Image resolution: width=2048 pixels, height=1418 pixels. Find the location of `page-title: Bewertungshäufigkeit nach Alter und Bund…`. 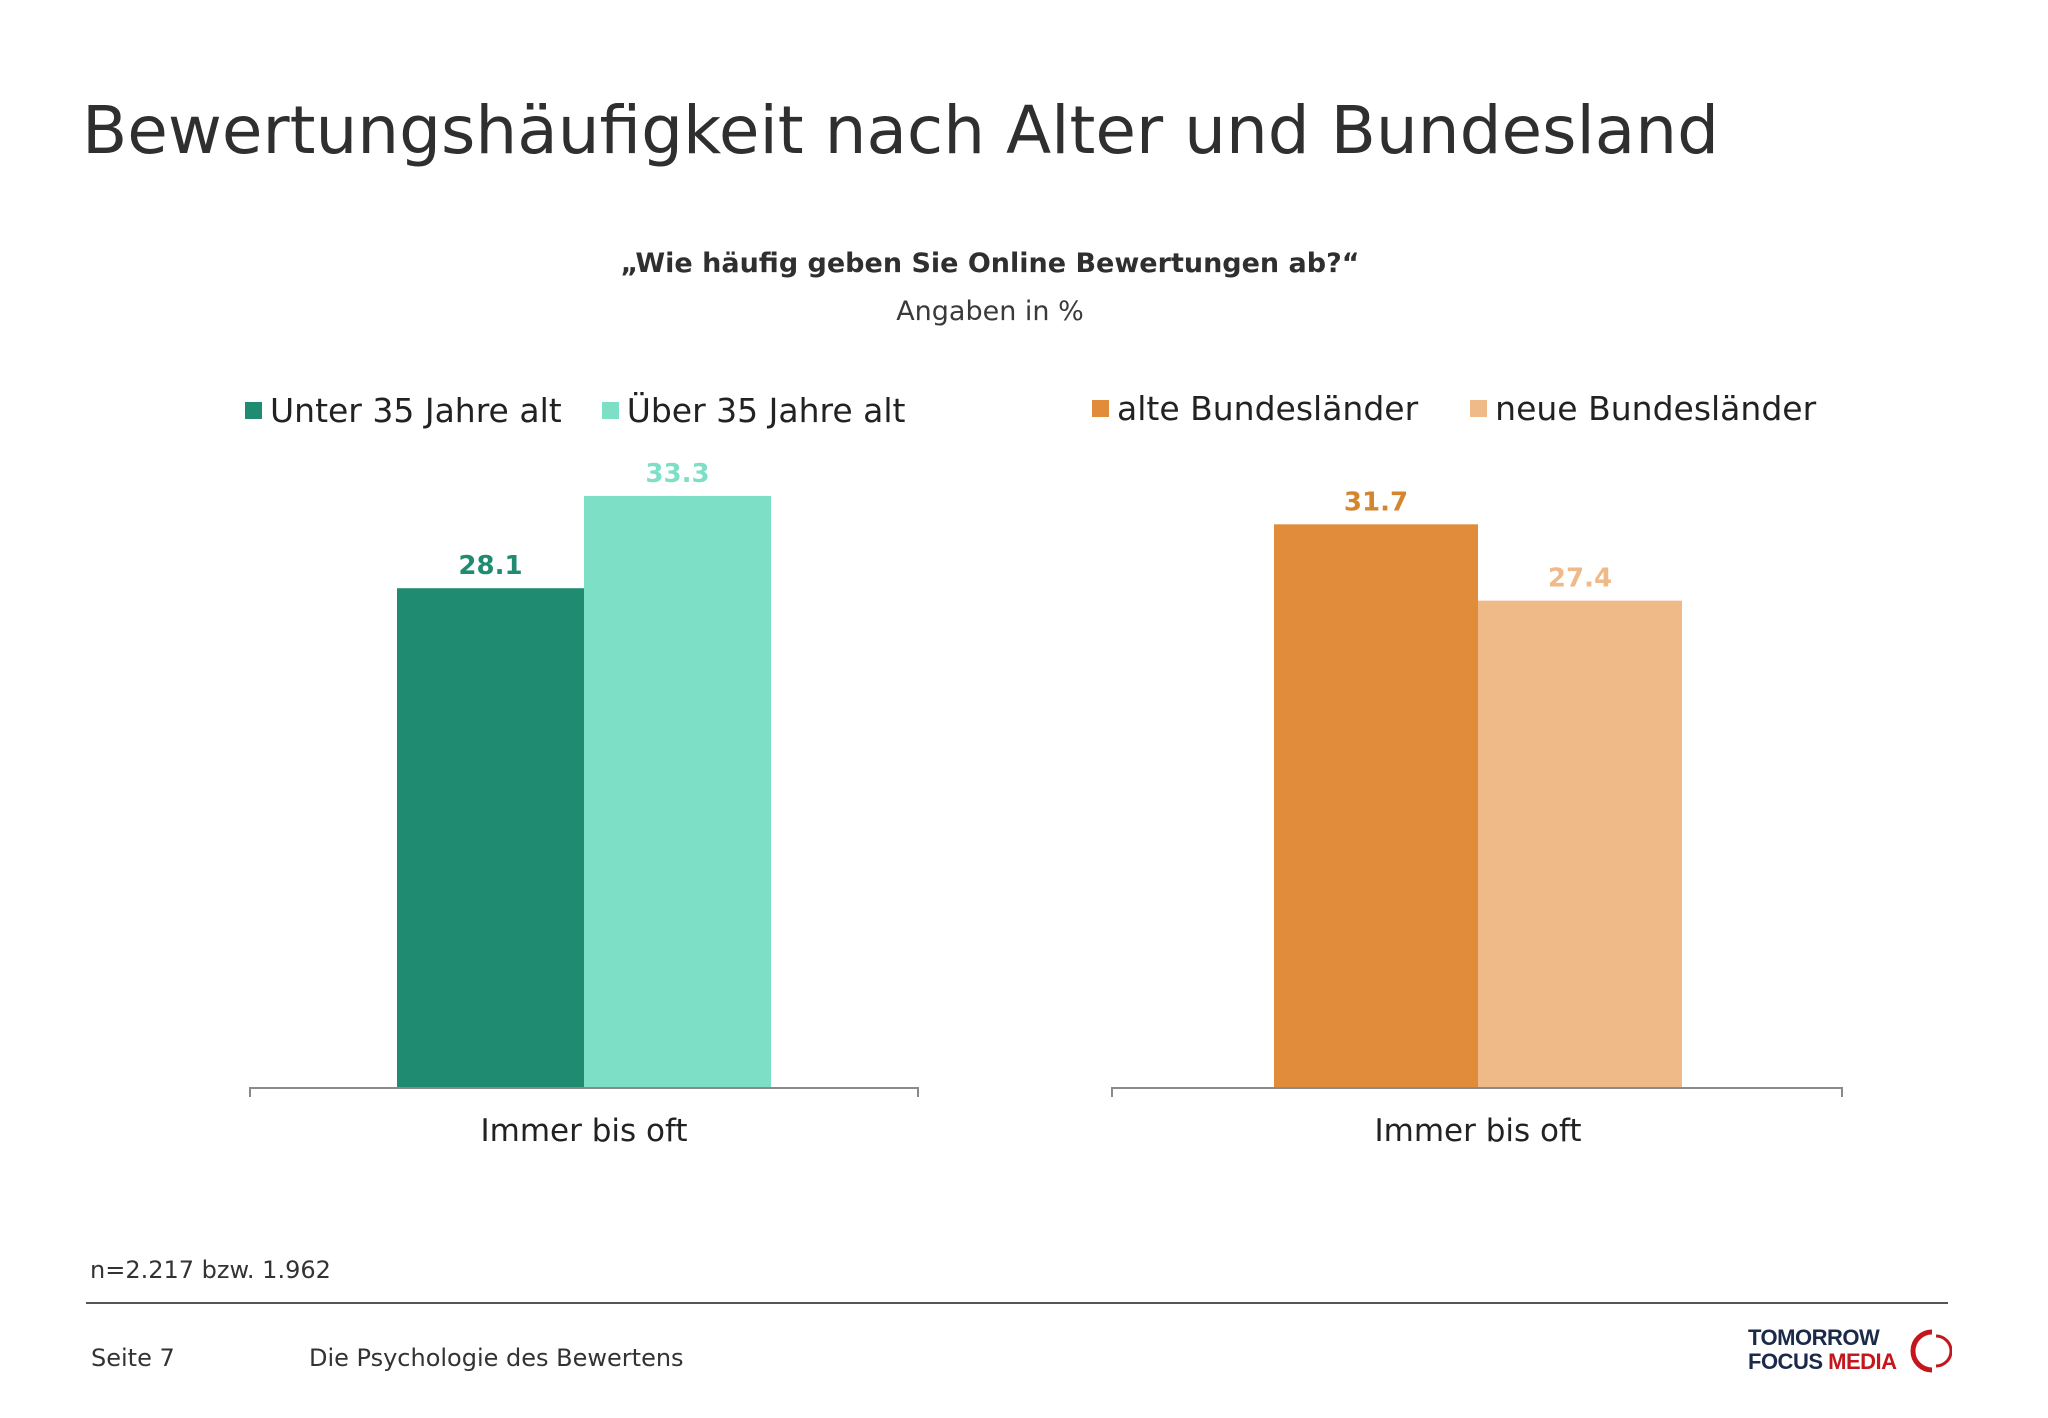

page-title: Bewertungshäufigkeit nach Alter und Bund… is located at coordinates (900, 130).